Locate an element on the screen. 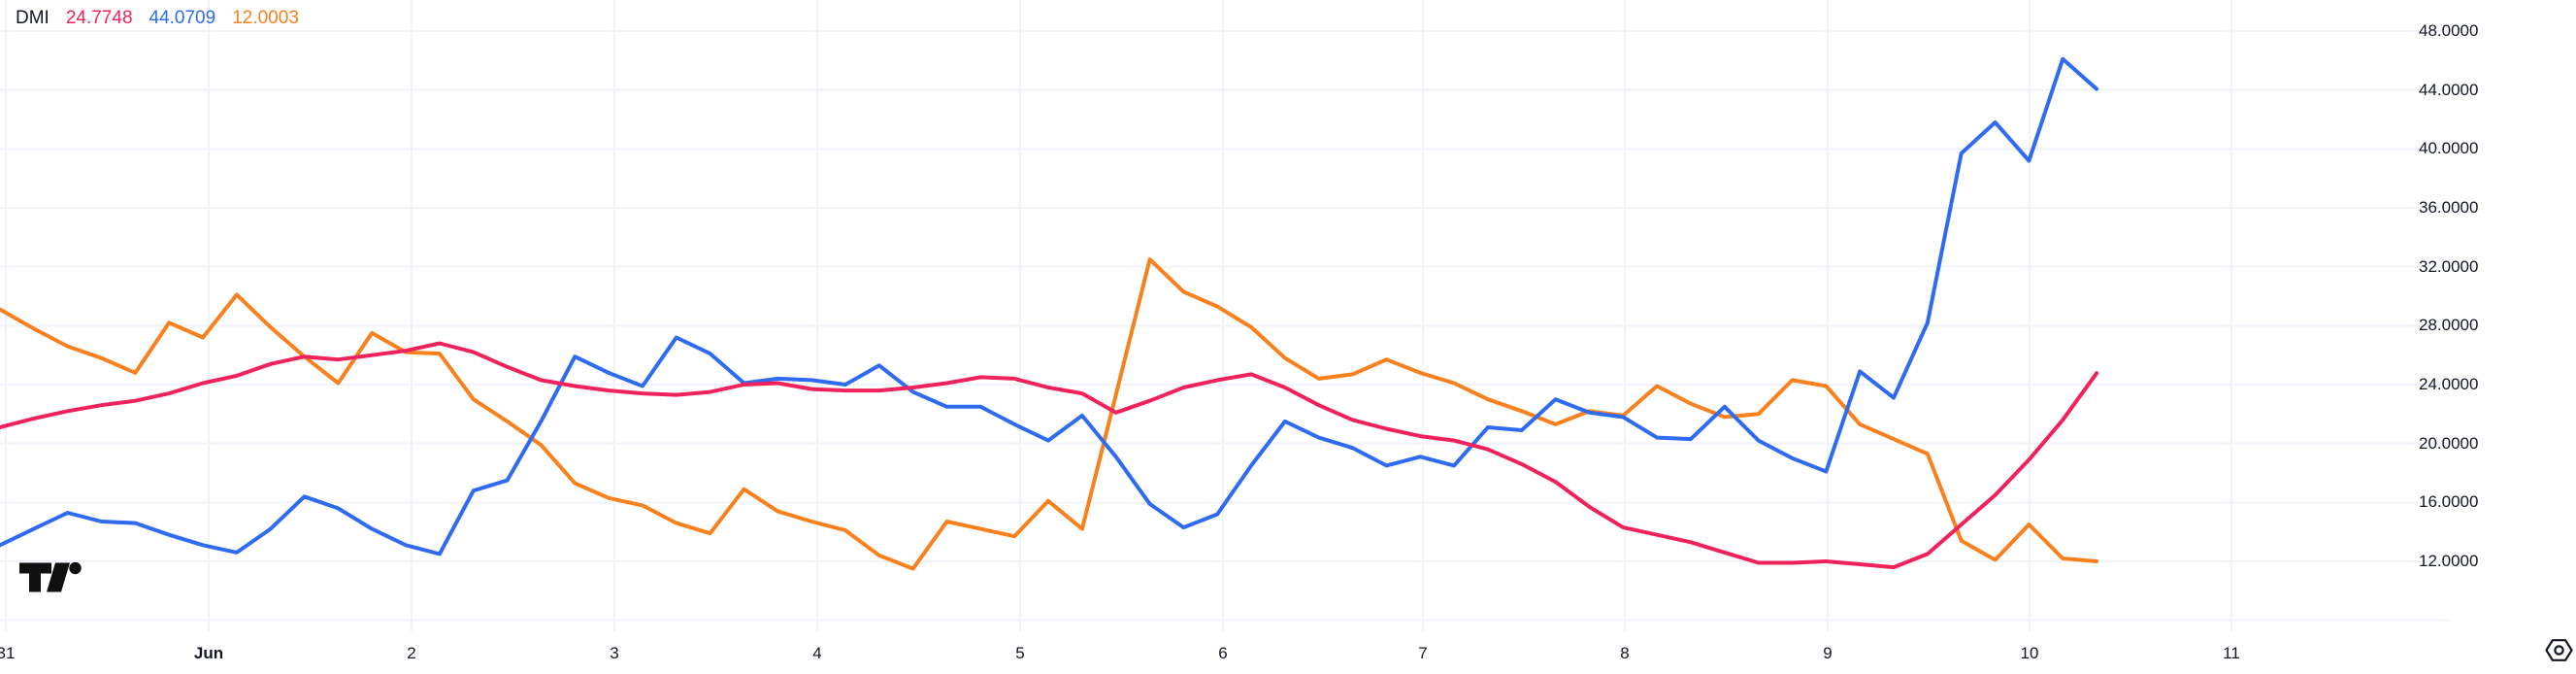  price-scale-label: 44.0000 is located at coordinates (2449, 89).